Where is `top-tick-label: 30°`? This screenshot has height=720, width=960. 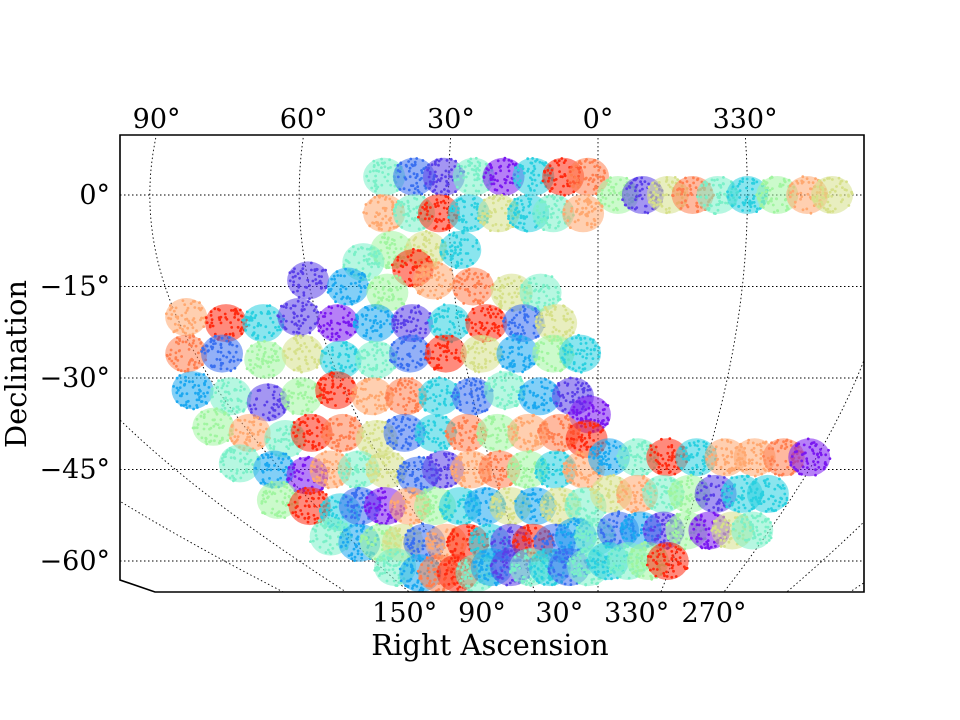
top-tick-label: 30° is located at coordinates (451, 119).